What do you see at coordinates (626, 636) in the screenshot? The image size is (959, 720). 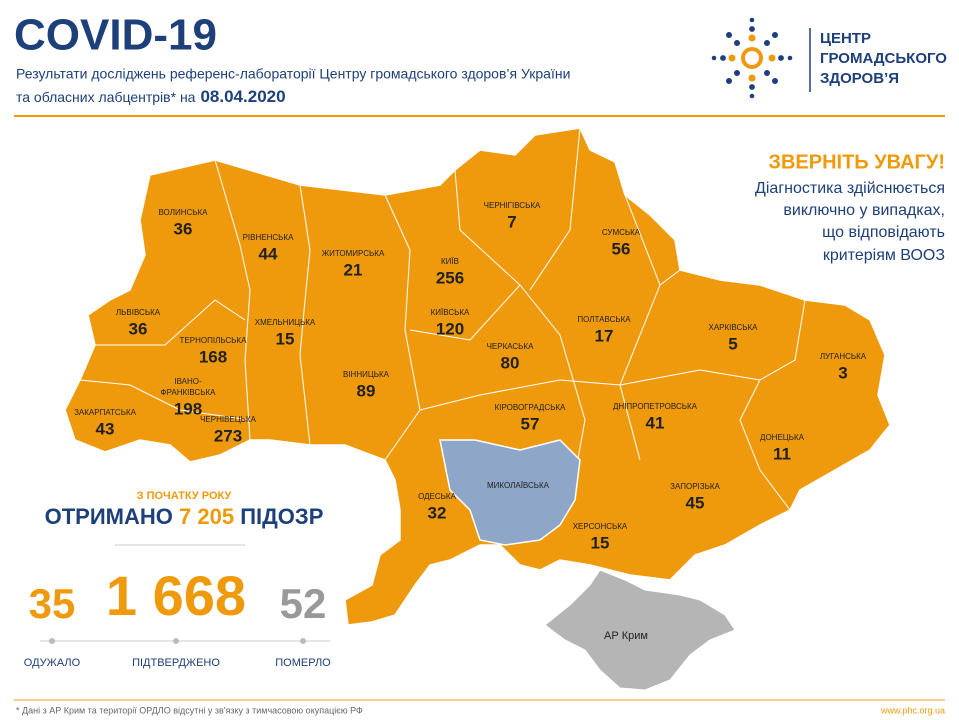 I see `crimea-label: АР Крим` at bounding box center [626, 636].